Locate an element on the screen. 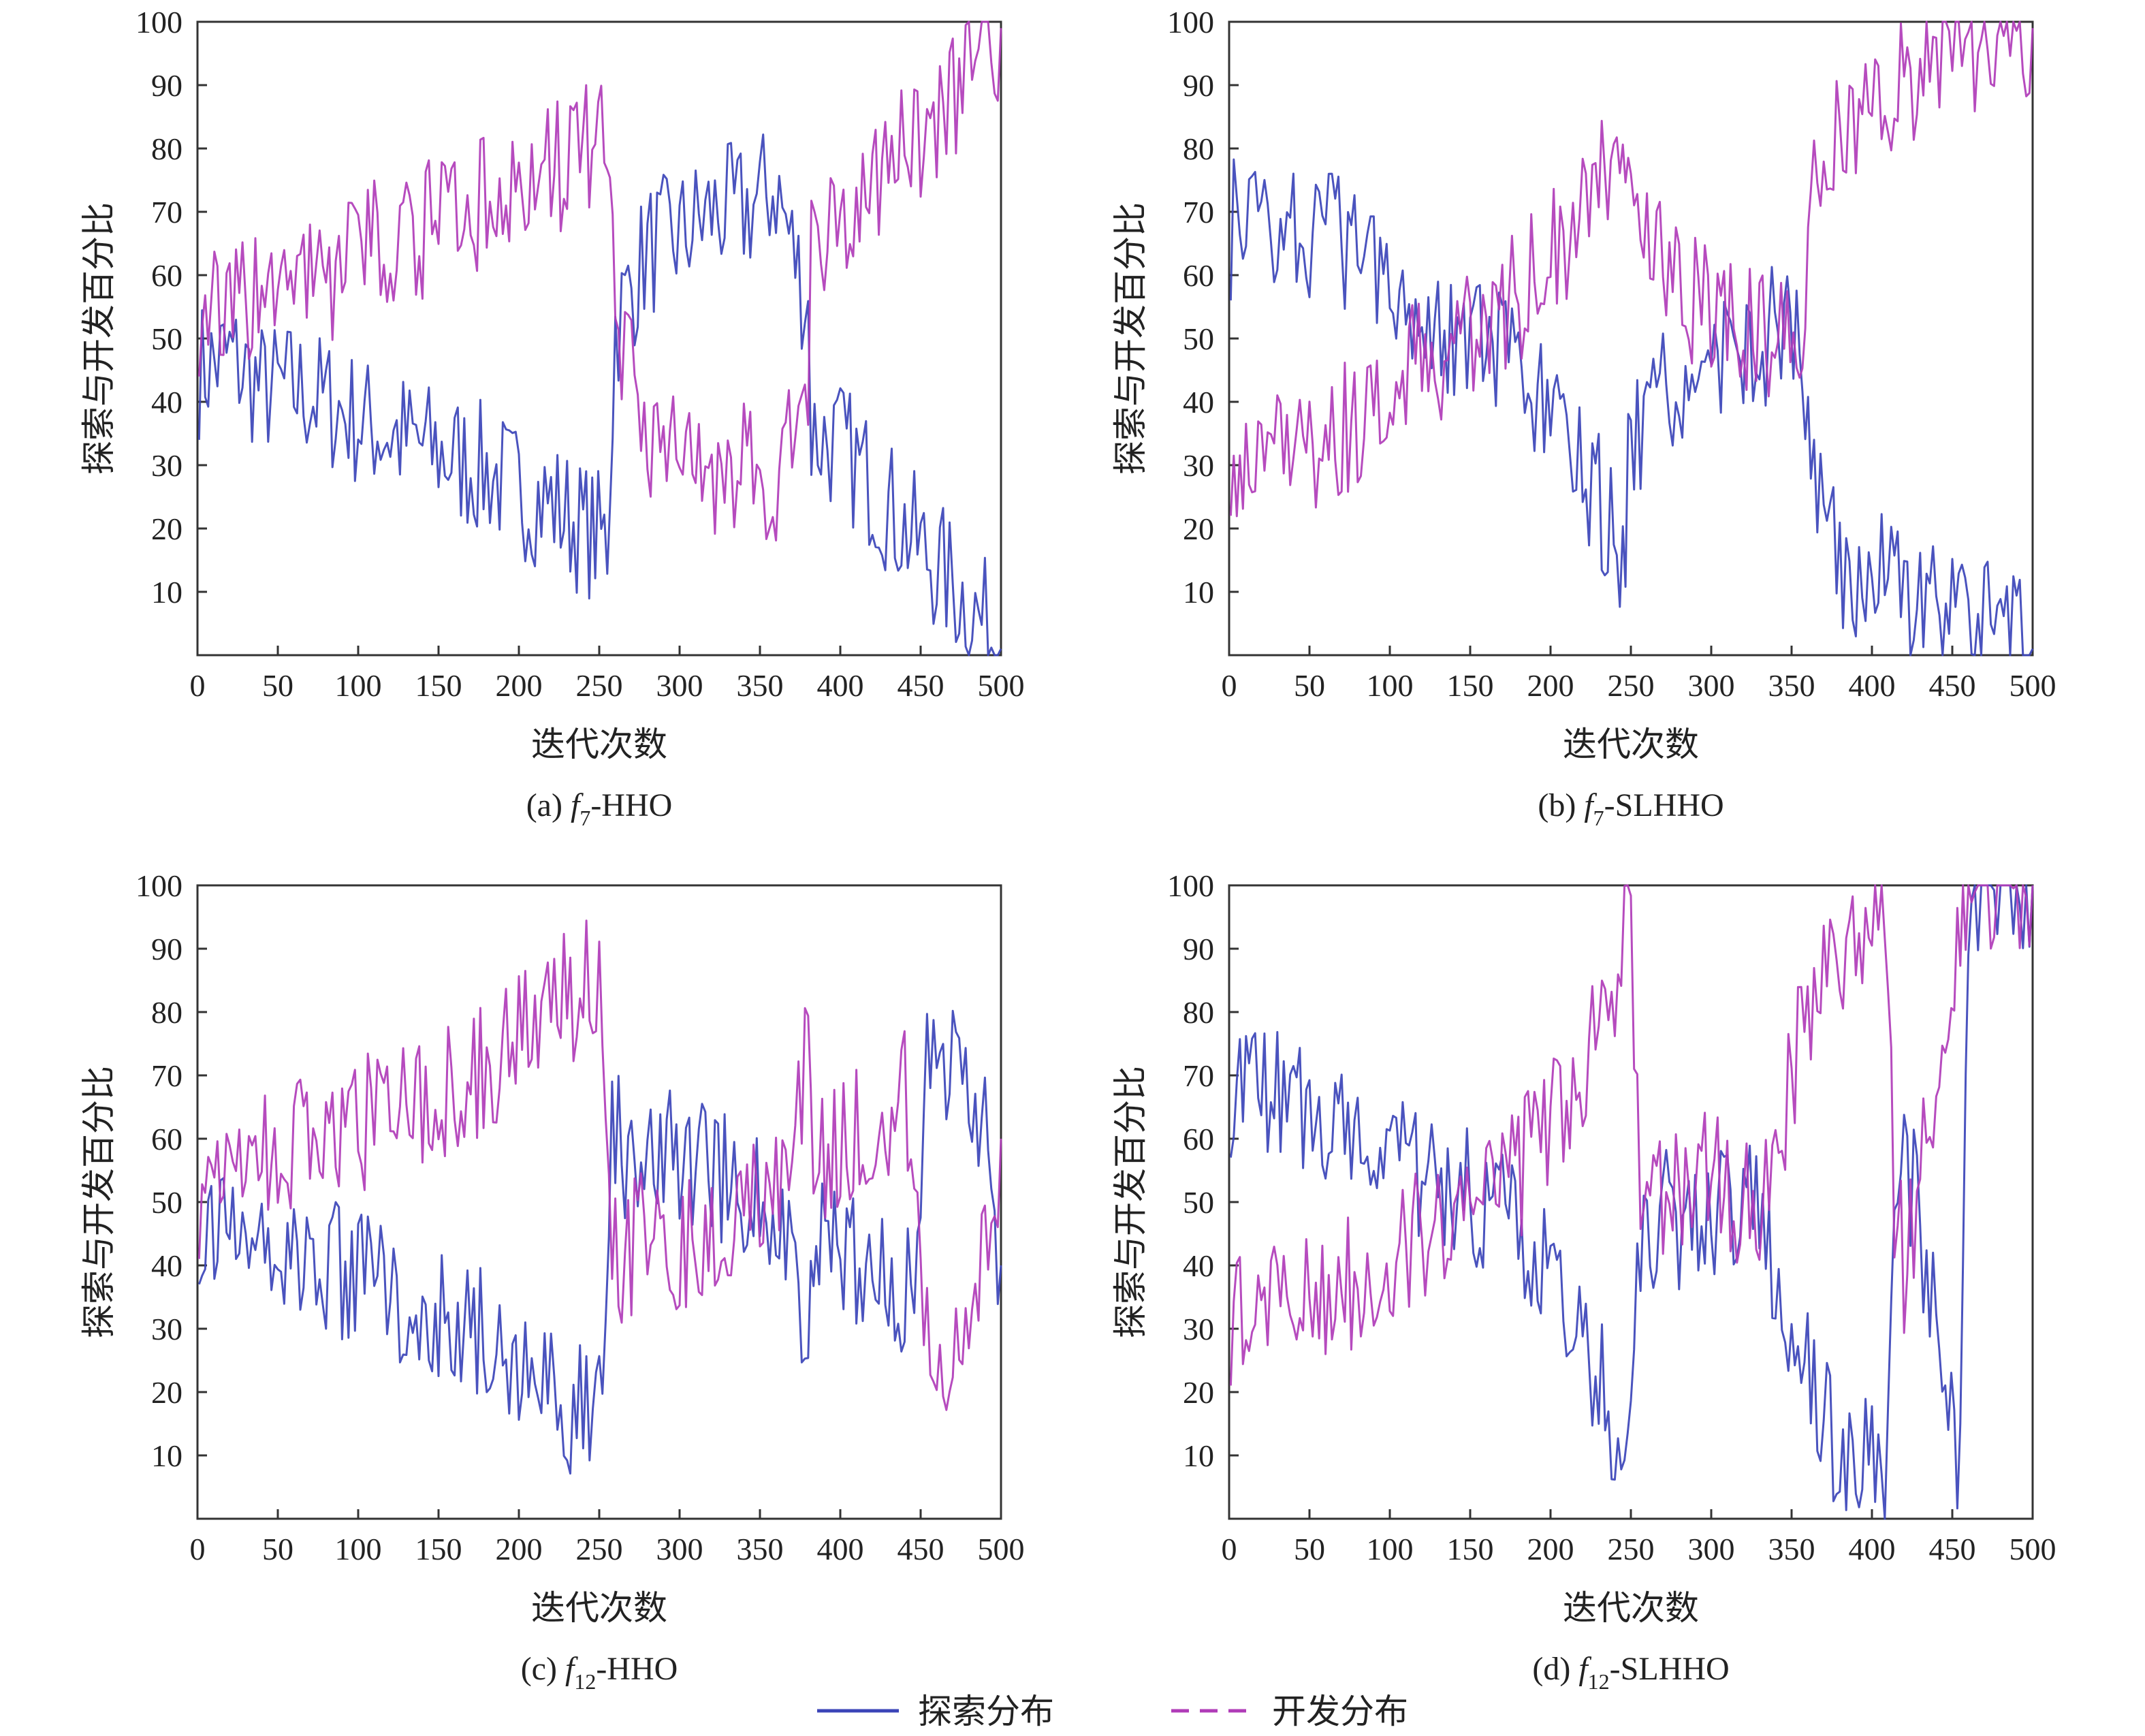 The width and height of the screenshot is (2145, 1736). caption-subscript: 7 is located at coordinates (585, 818).